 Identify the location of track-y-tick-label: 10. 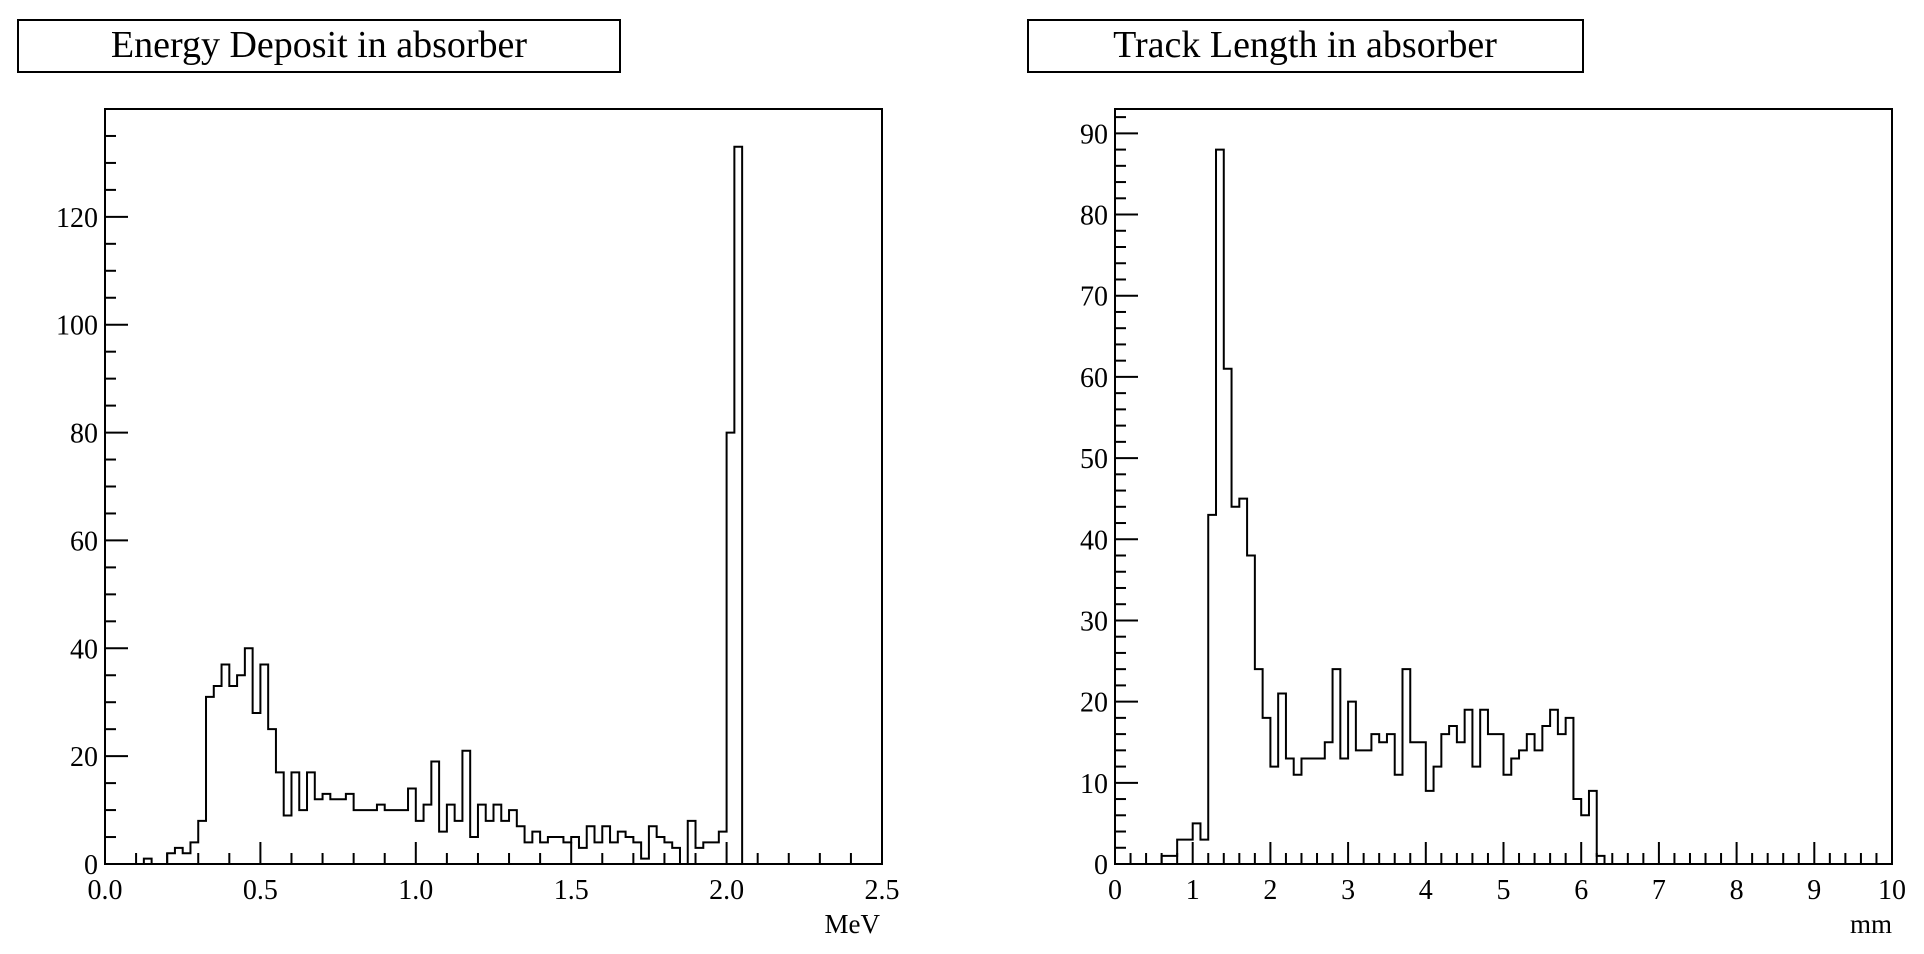
(1094, 784).